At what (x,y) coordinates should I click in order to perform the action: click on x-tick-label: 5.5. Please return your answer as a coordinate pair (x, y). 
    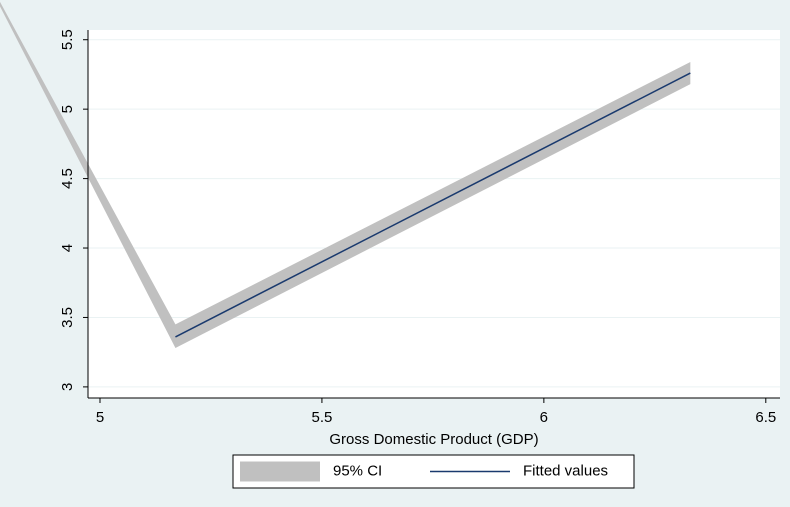
    Looking at the image, I should click on (321, 417).